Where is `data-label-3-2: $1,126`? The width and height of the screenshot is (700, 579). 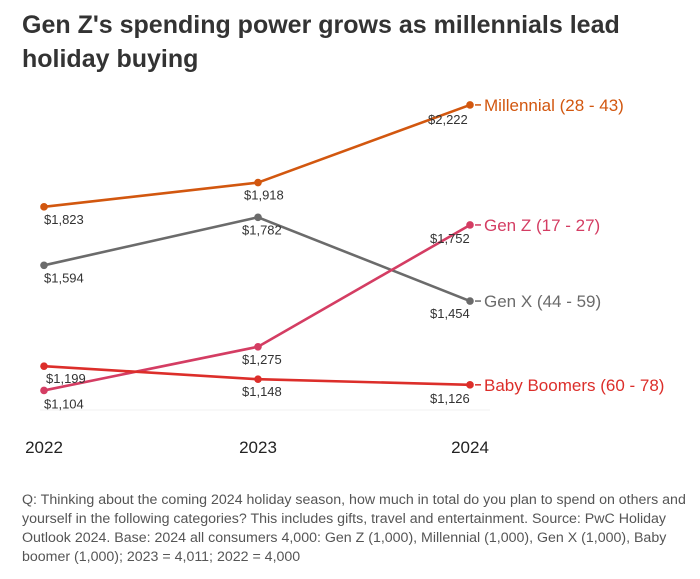
data-label-3-2: $1,126 is located at coordinates (450, 398).